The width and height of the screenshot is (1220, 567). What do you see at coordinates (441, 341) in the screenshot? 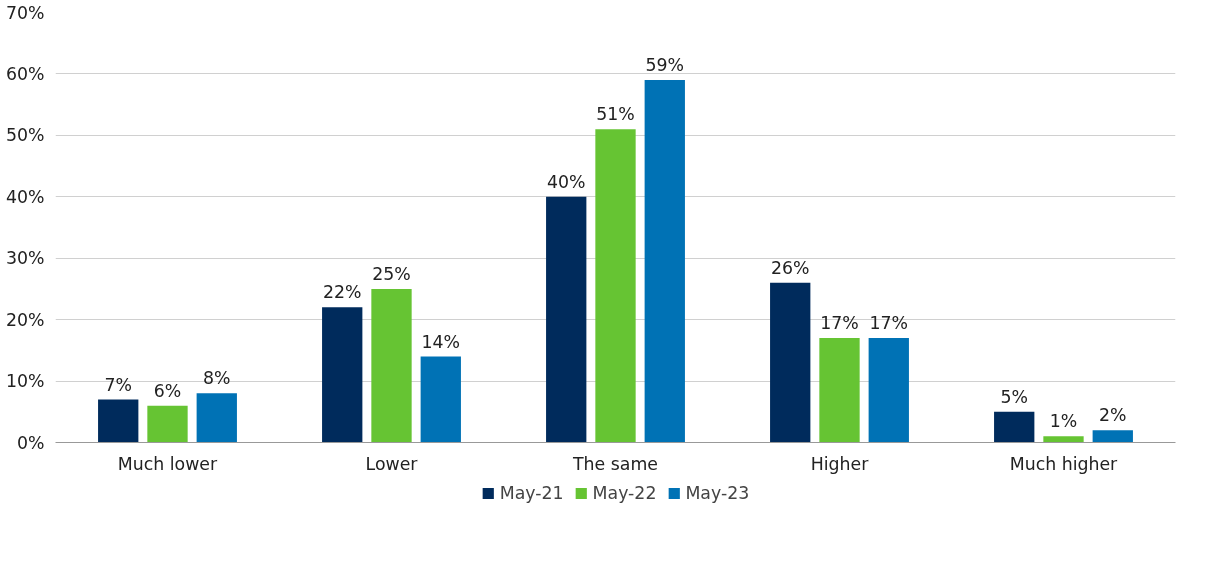
I see `data-label: 14%` at bounding box center [441, 341].